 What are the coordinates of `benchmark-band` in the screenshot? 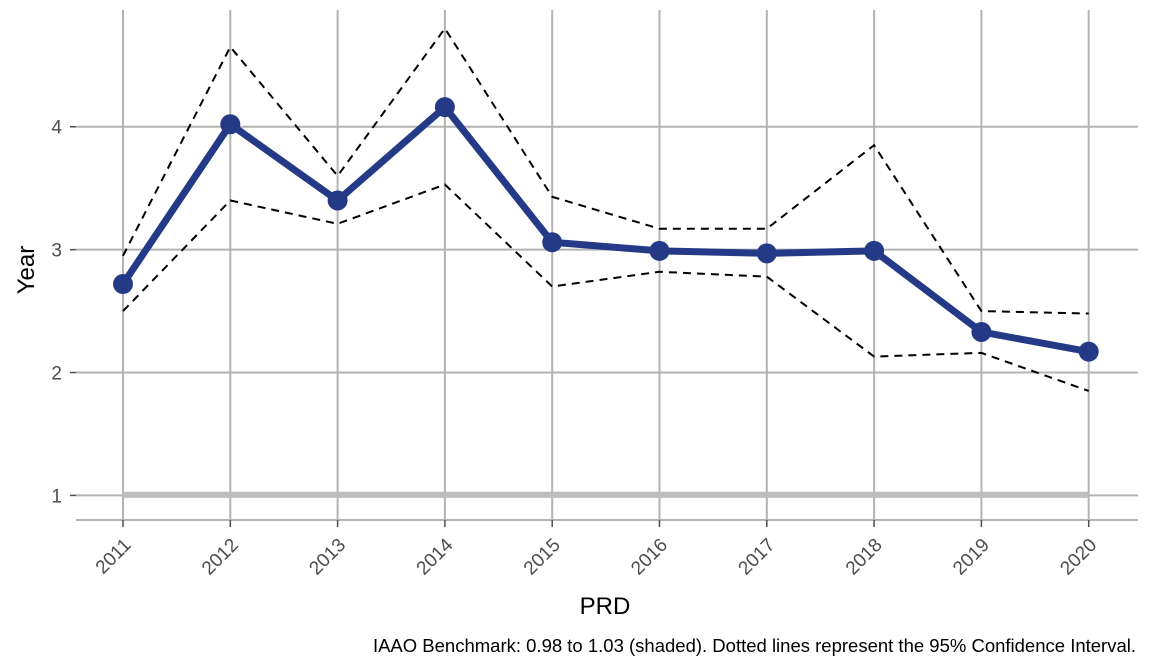 It's located at (606, 494).